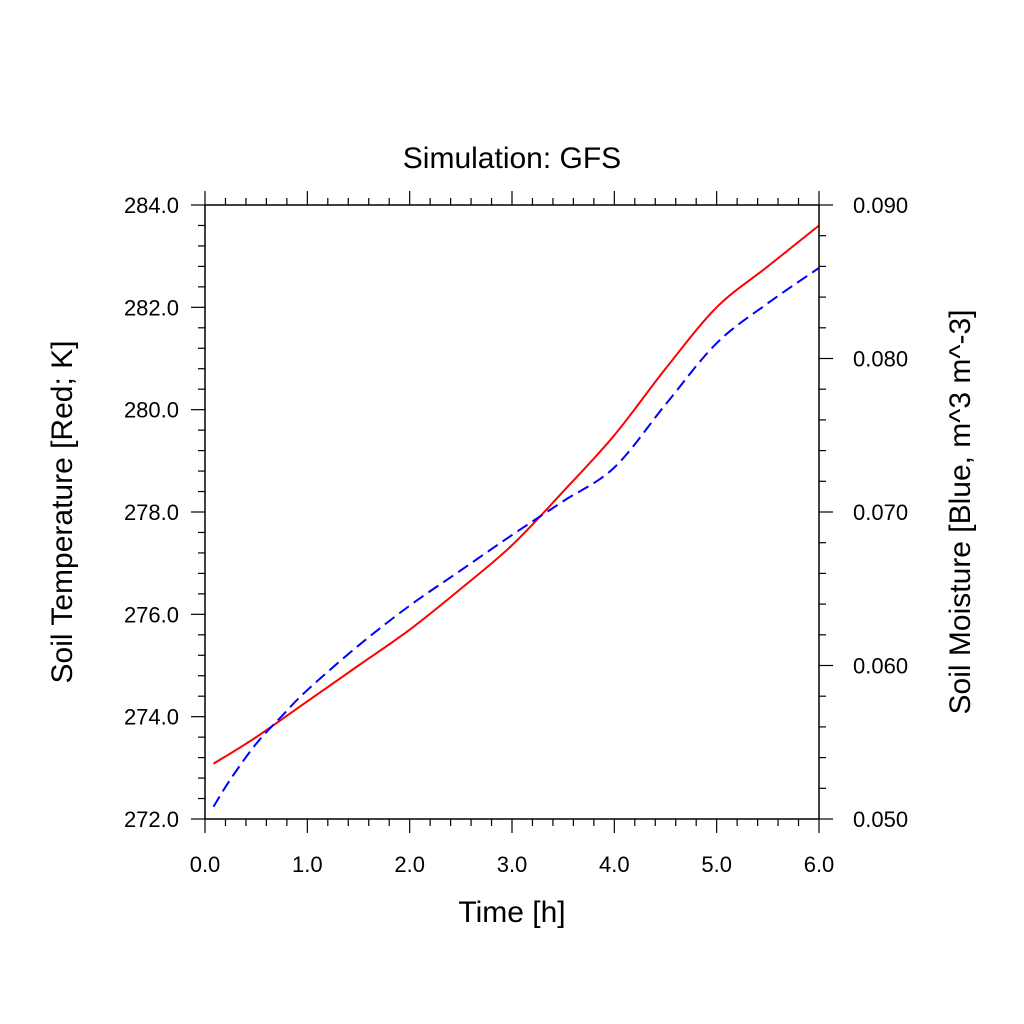  Describe the element at coordinates (819, 864) in the screenshot. I see `x-tick-label: 6.0` at that location.